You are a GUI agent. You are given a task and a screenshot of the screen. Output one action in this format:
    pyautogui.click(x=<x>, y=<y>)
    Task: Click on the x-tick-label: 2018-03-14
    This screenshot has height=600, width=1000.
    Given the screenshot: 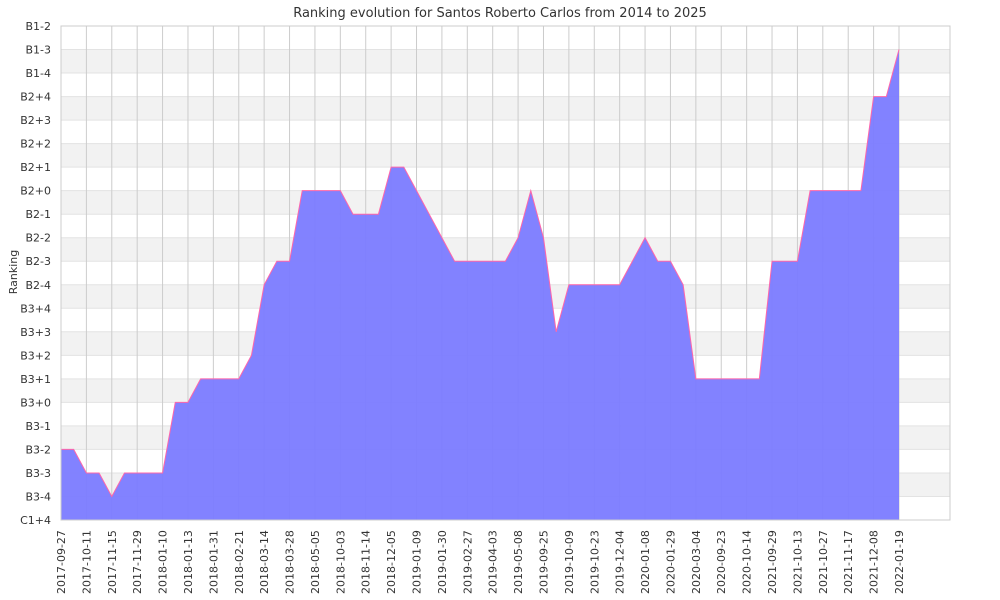 What is the action you would take?
    pyautogui.click(x=264, y=562)
    